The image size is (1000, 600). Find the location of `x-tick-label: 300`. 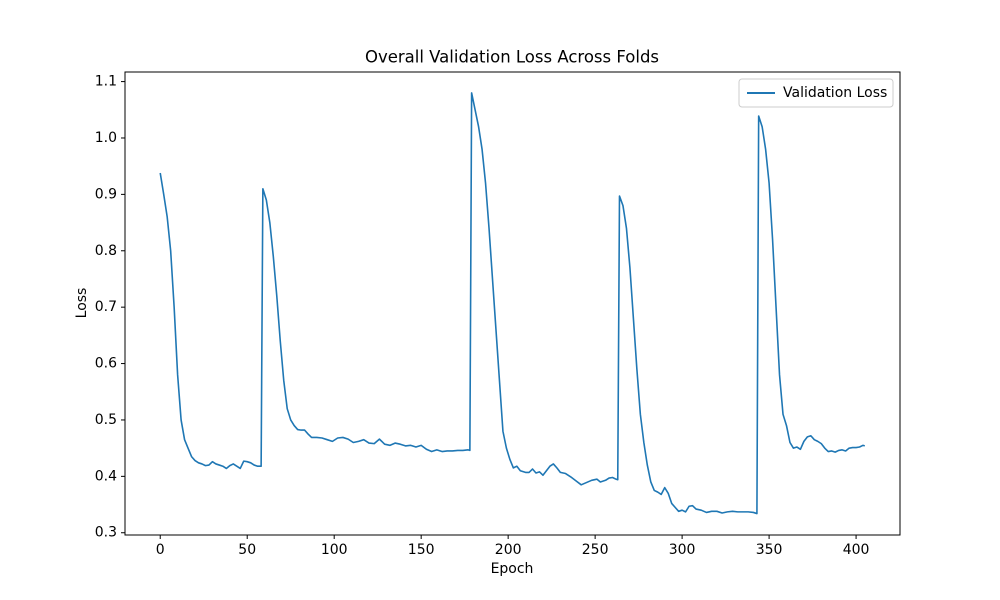

x-tick-label: 300 is located at coordinates (682, 550).